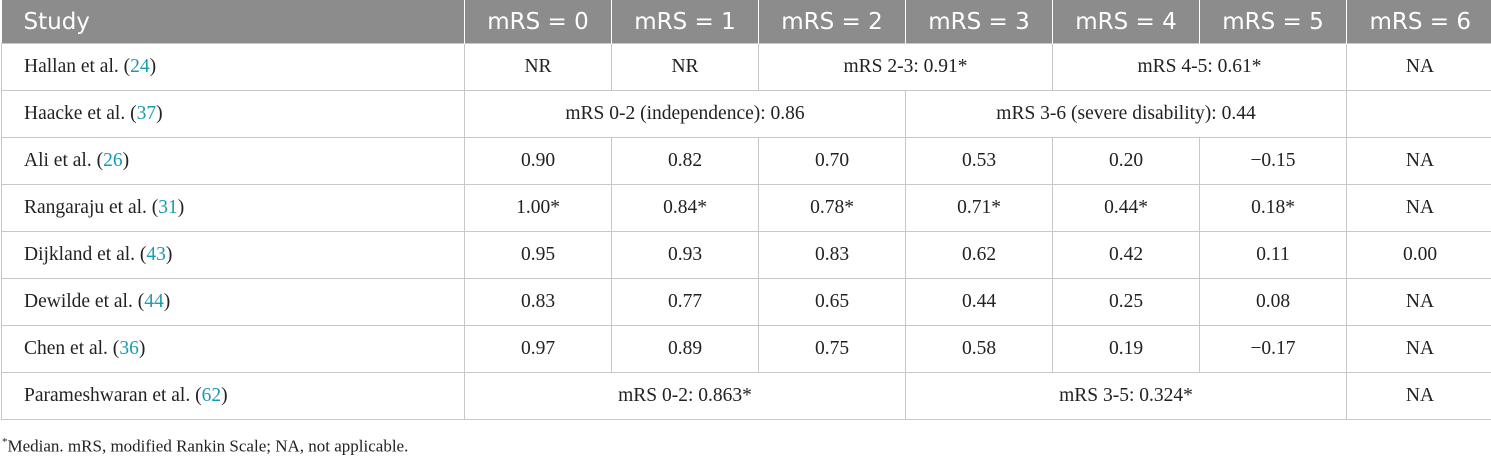  I want to click on value-cell: mRS 4-5: 0.61*, so click(1199, 67).